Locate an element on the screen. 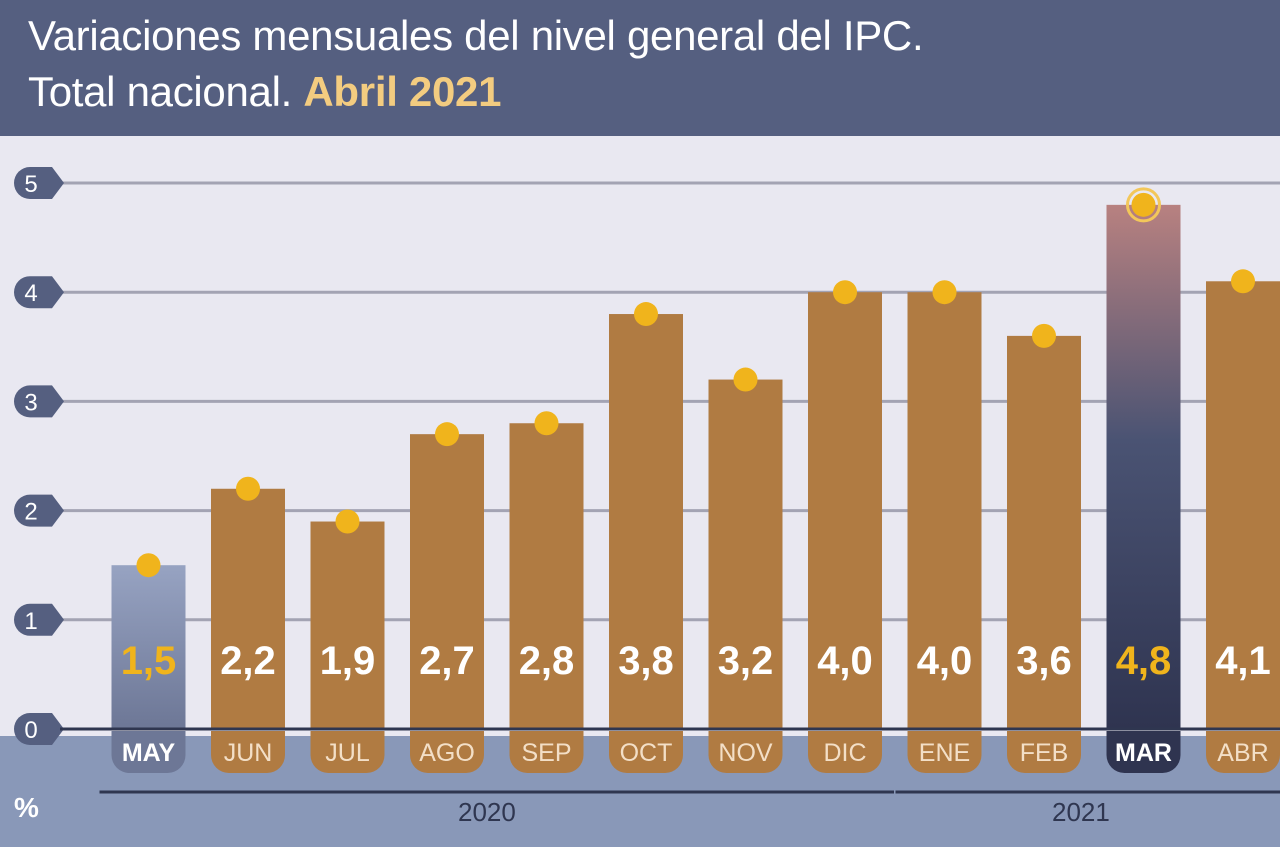 This screenshot has height=847, width=1280. y-tick-label-3: 3 is located at coordinates (30, 402).